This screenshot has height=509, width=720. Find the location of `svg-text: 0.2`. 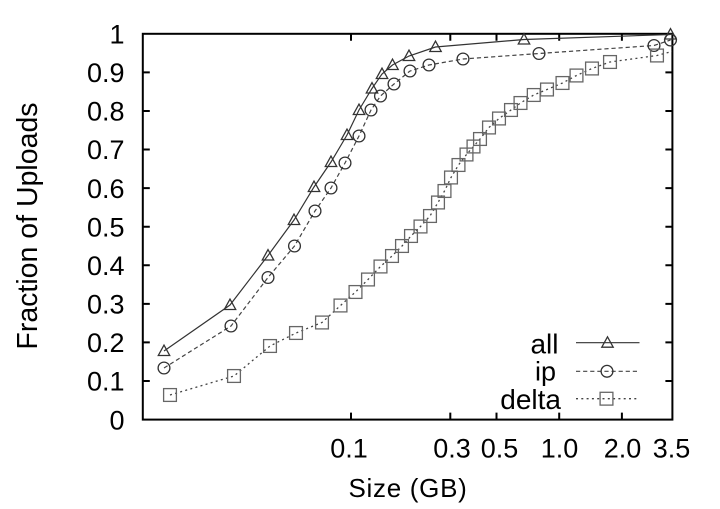

svg-text: 0.2 is located at coordinates (106, 343).